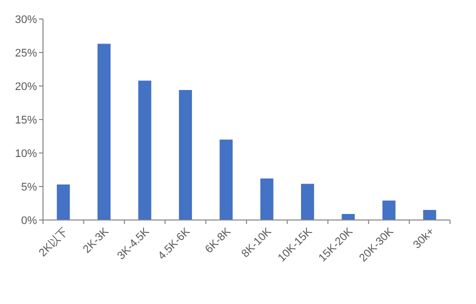  What do you see at coordinates (29, 188) in the screenshot?
I see `y-tick-label: 5%` at bounding box center [29, 188].